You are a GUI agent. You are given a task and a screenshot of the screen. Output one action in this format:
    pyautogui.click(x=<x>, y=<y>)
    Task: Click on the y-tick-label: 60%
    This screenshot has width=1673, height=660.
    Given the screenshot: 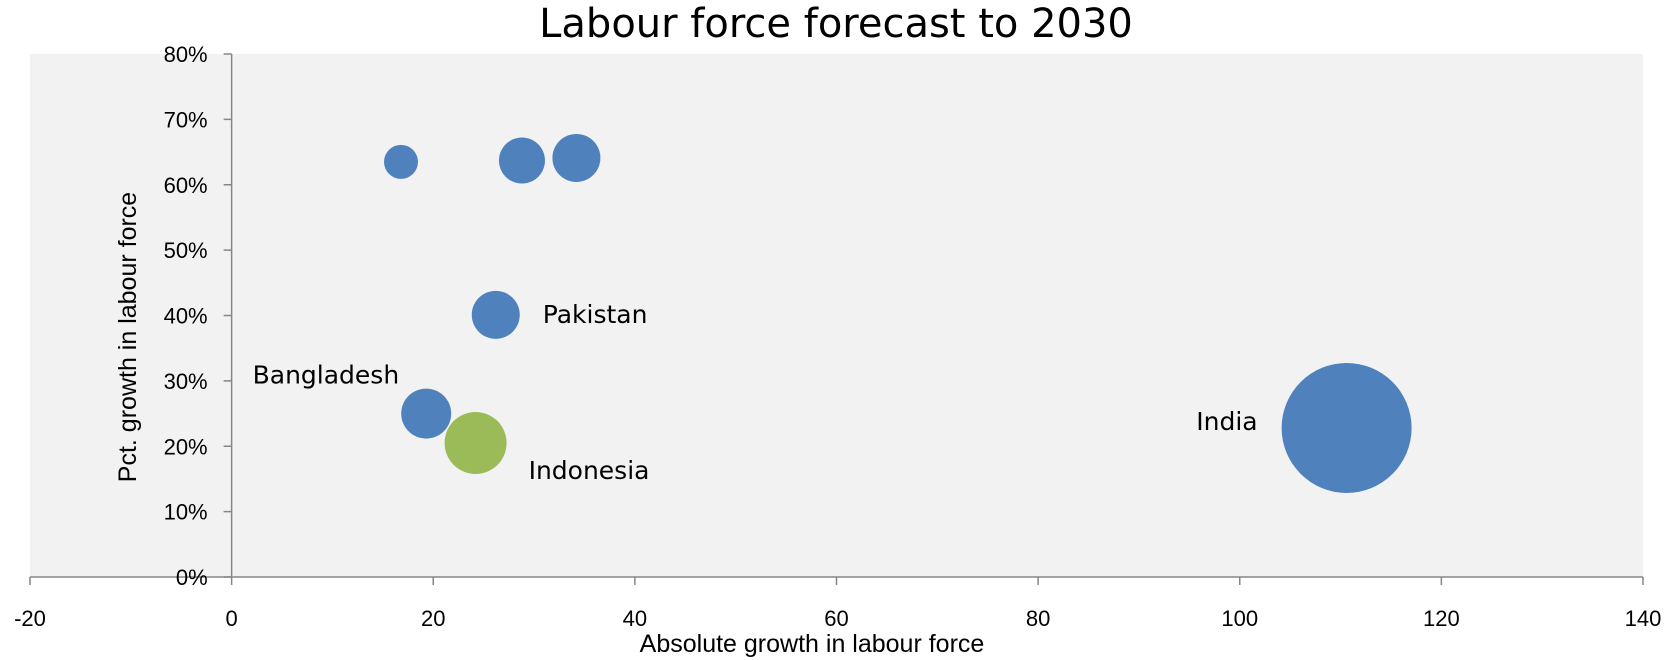 What is the action you would take?
    pyautogui.click(x=186, y=185)
    